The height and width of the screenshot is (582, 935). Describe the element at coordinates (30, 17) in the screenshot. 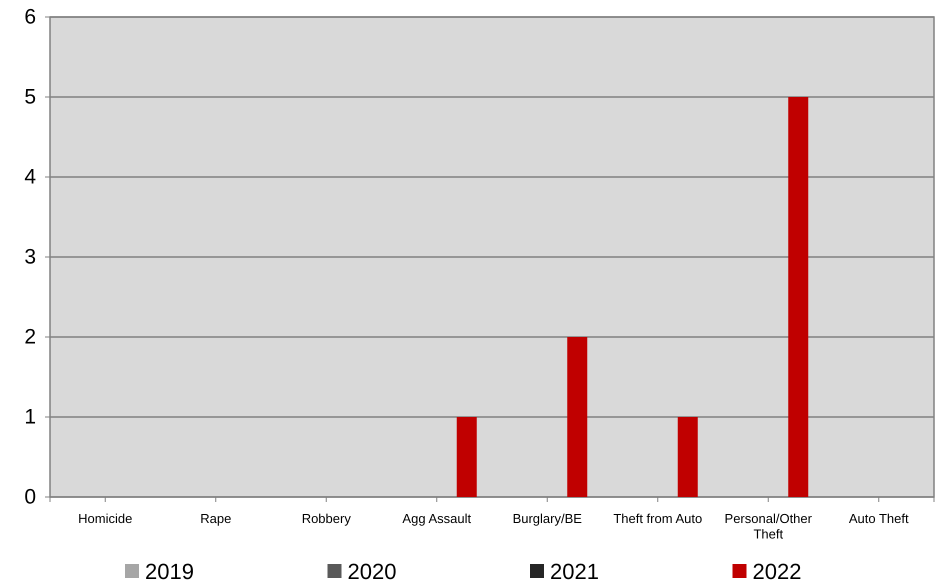

I see `y-tick-label: 6` at that location.